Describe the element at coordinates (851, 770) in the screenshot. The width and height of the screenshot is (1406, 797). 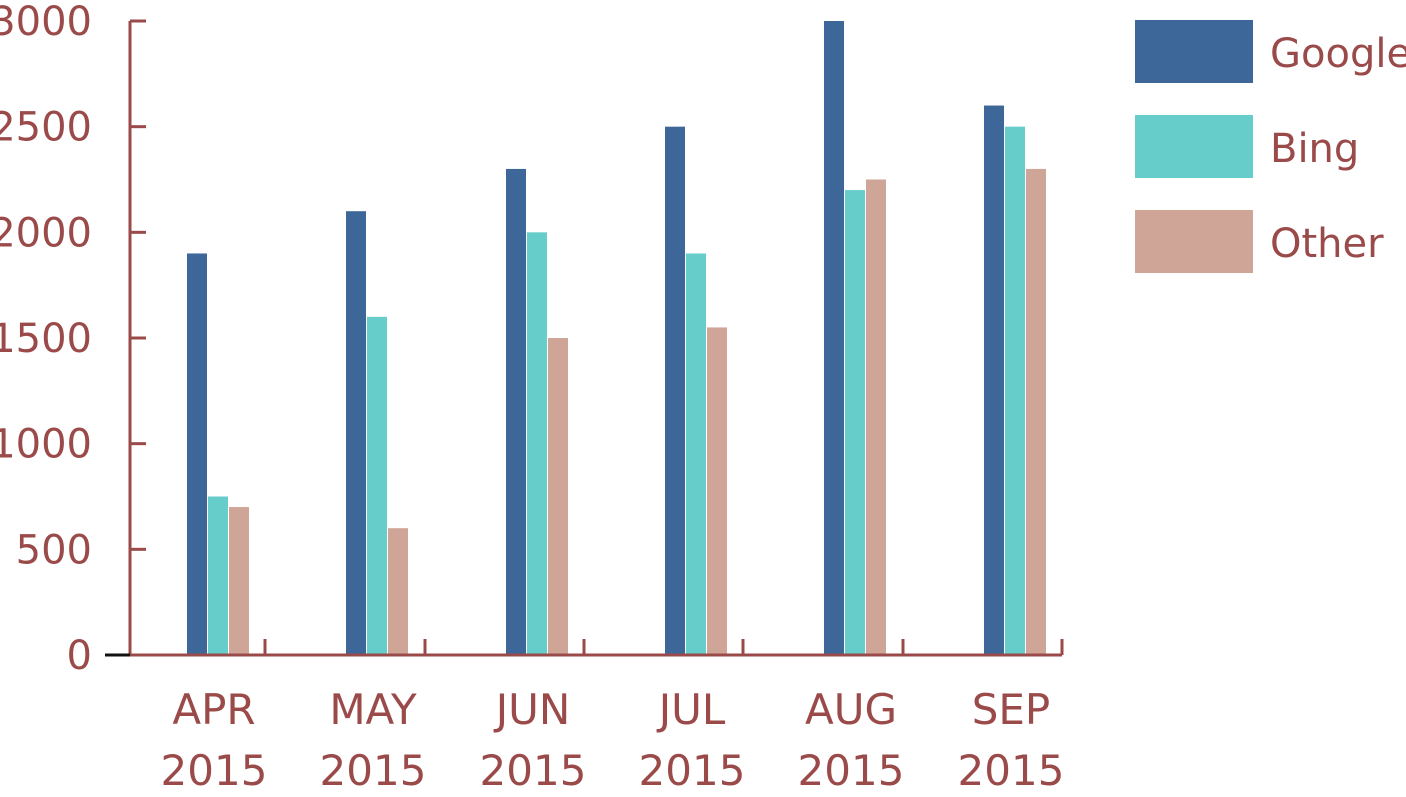
I see `x-label-aug-line1: 2015` at that location.